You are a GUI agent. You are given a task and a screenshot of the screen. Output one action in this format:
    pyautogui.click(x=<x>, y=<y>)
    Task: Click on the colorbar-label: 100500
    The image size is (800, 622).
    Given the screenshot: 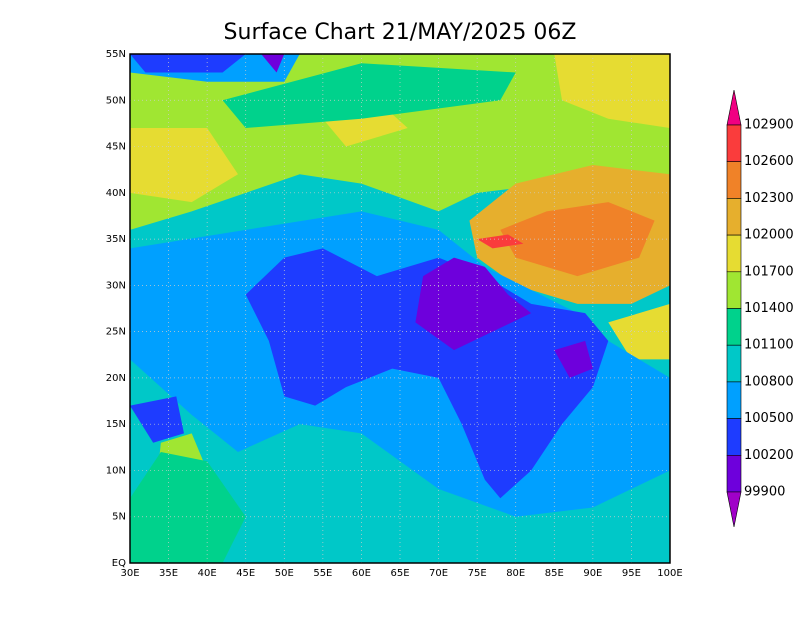 What is the action you would take?
    pyautogui.click(x=769, y=418)
    